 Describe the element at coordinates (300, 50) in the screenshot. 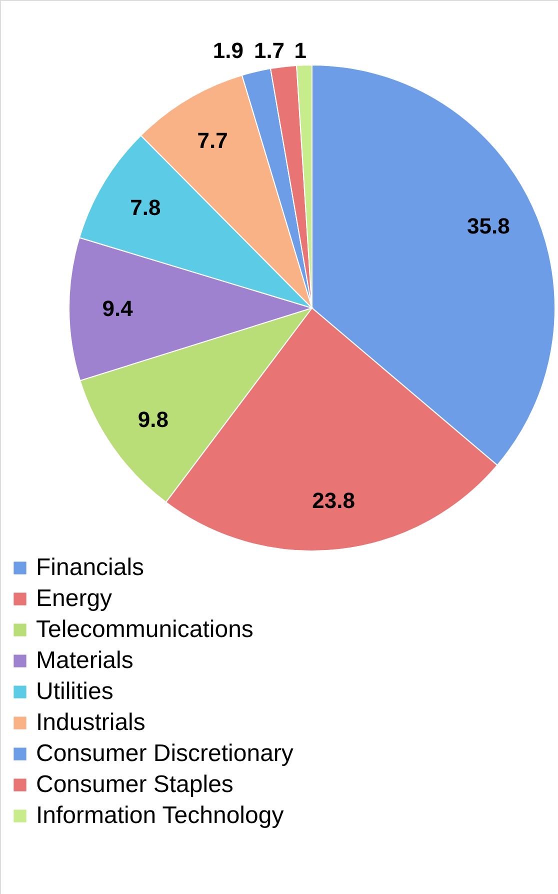

I see `data-label: 1` at that location.